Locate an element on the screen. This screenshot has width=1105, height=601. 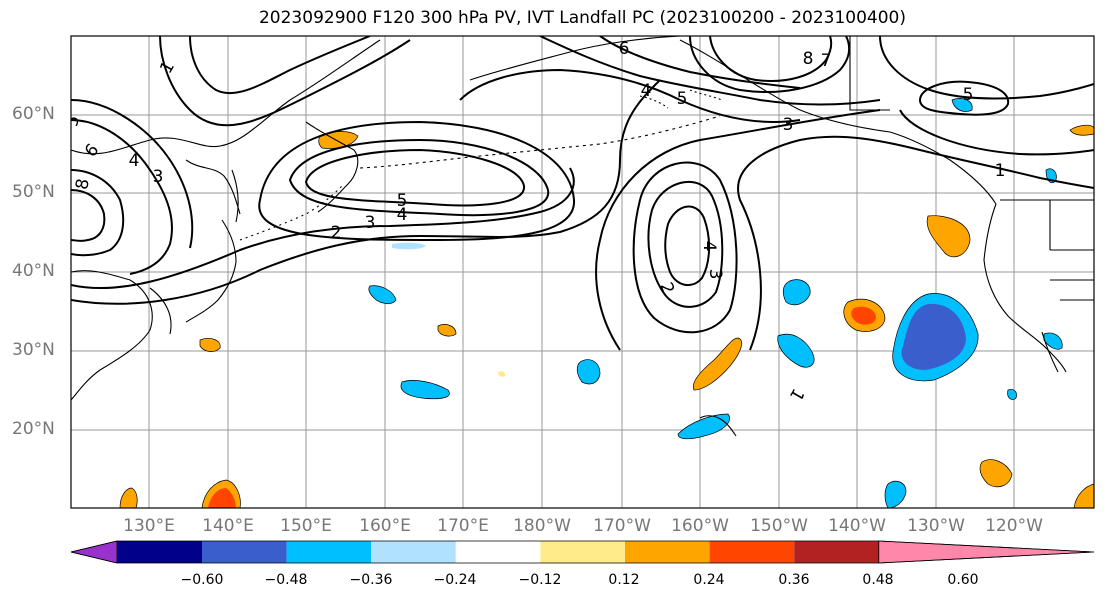
blob-negative-b is located at coordinates (796, 292).